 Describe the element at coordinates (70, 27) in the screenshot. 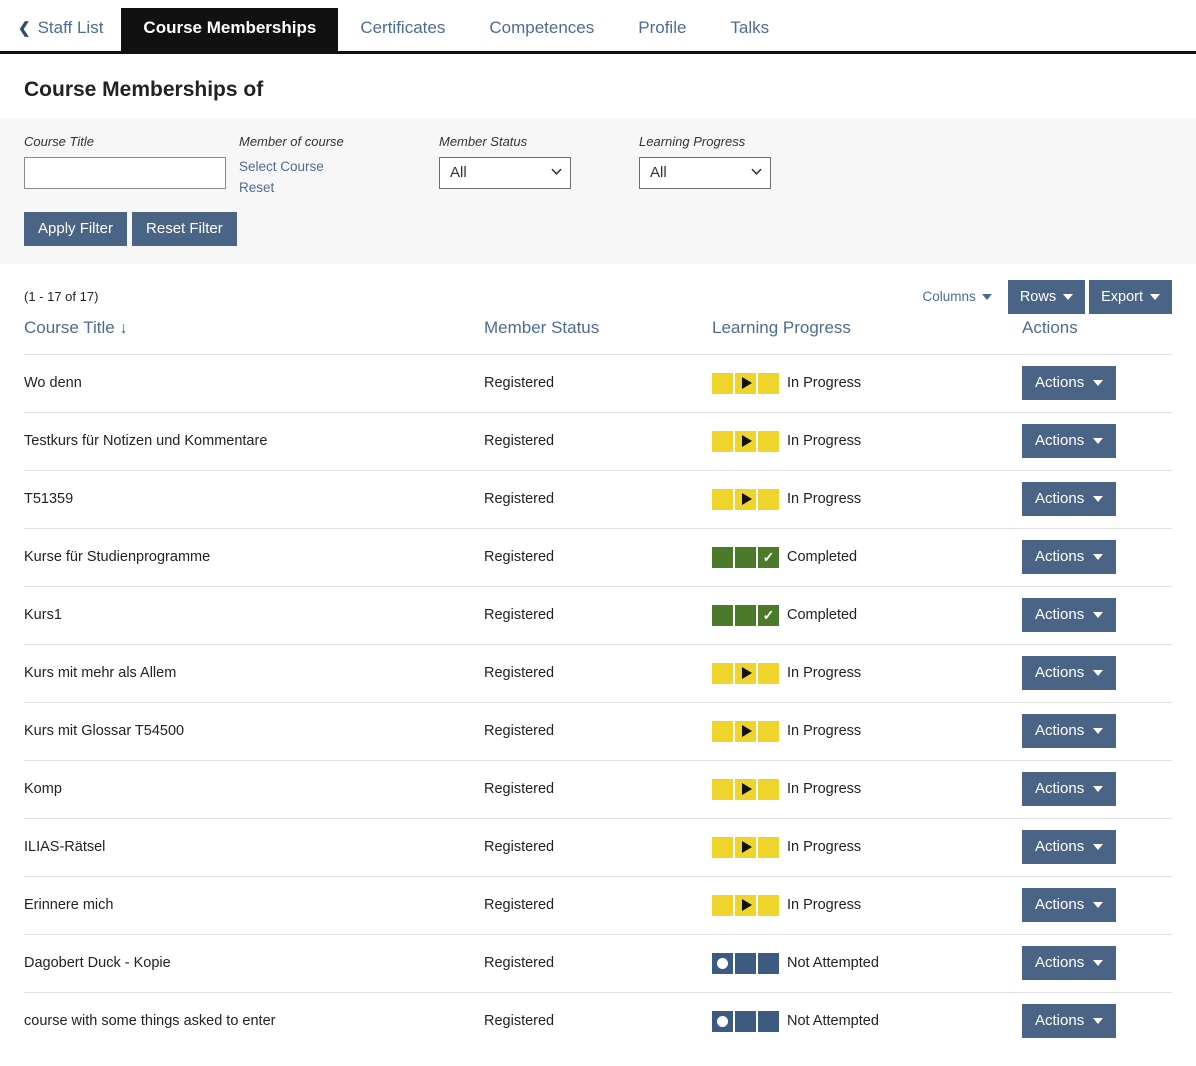

I see `back-link-label: Staff List` at that location.